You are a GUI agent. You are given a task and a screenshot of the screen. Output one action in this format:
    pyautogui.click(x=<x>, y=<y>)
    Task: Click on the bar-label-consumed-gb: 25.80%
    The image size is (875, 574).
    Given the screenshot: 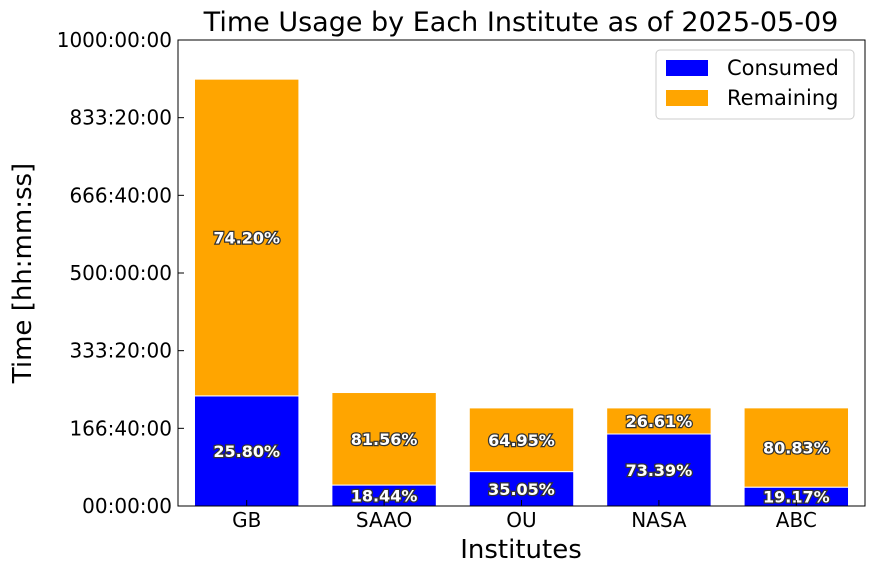 What is the action you would take?
    pyautogui.click(x=246, y=451)
    